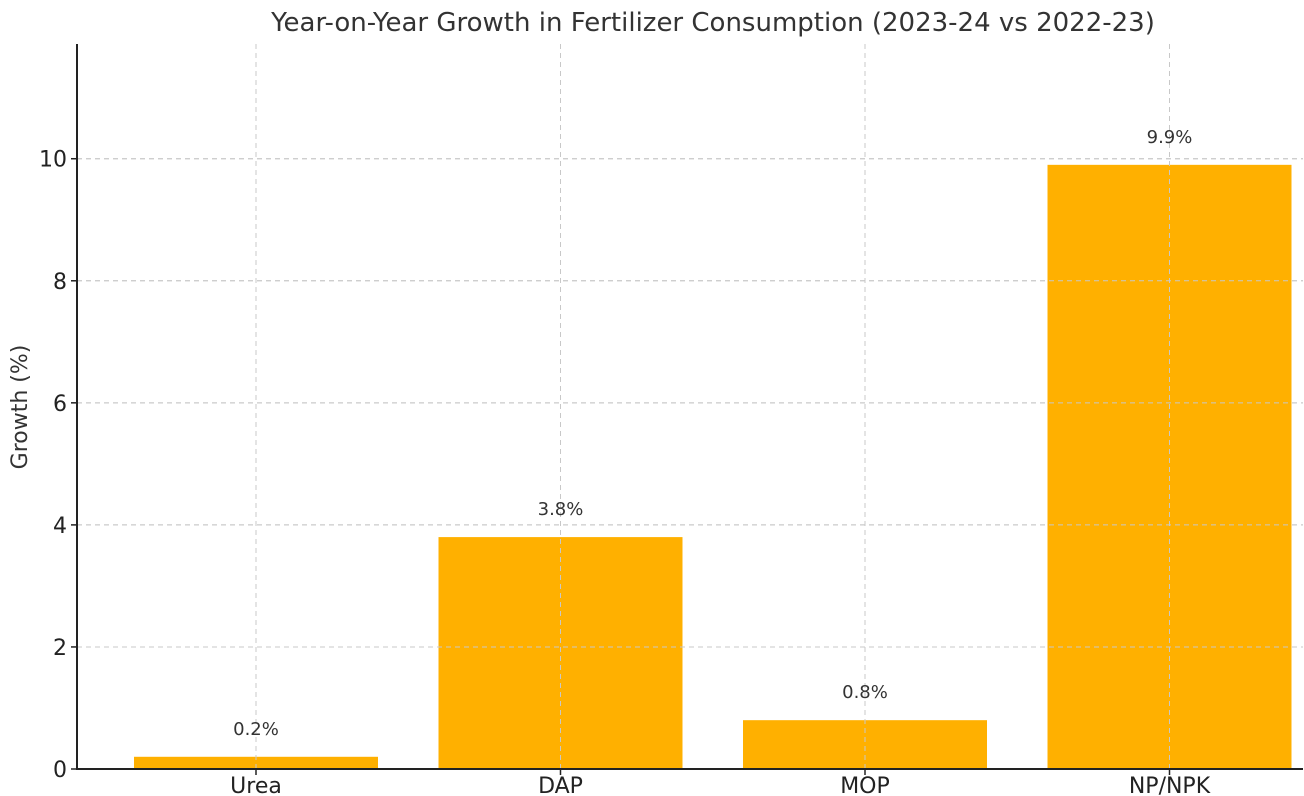 The width and height of the screenshot is (1304, 796). What do you see at coordinates (60, 526) in the screenshot?
I see `y-tick-label-2: 4` at bounding box center [60, 526].